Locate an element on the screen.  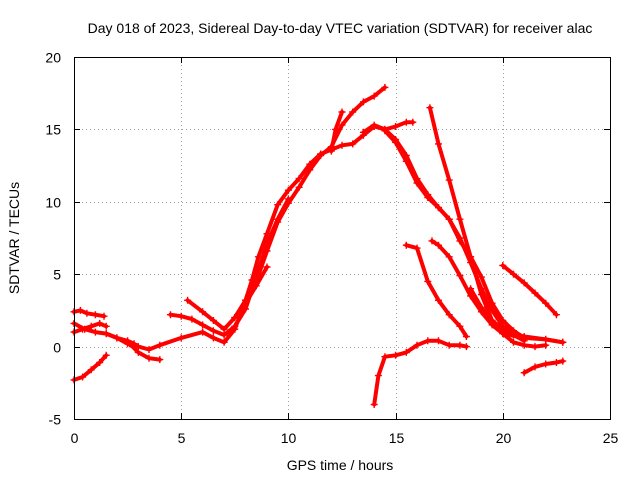
x-tick-label: 15 is located at coordinates (397, 438).